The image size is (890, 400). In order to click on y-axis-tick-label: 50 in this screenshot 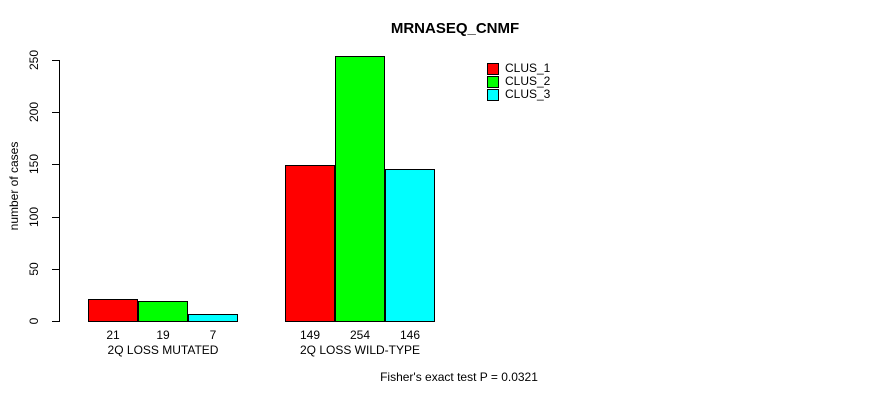, I will do `click(34, 269)`.